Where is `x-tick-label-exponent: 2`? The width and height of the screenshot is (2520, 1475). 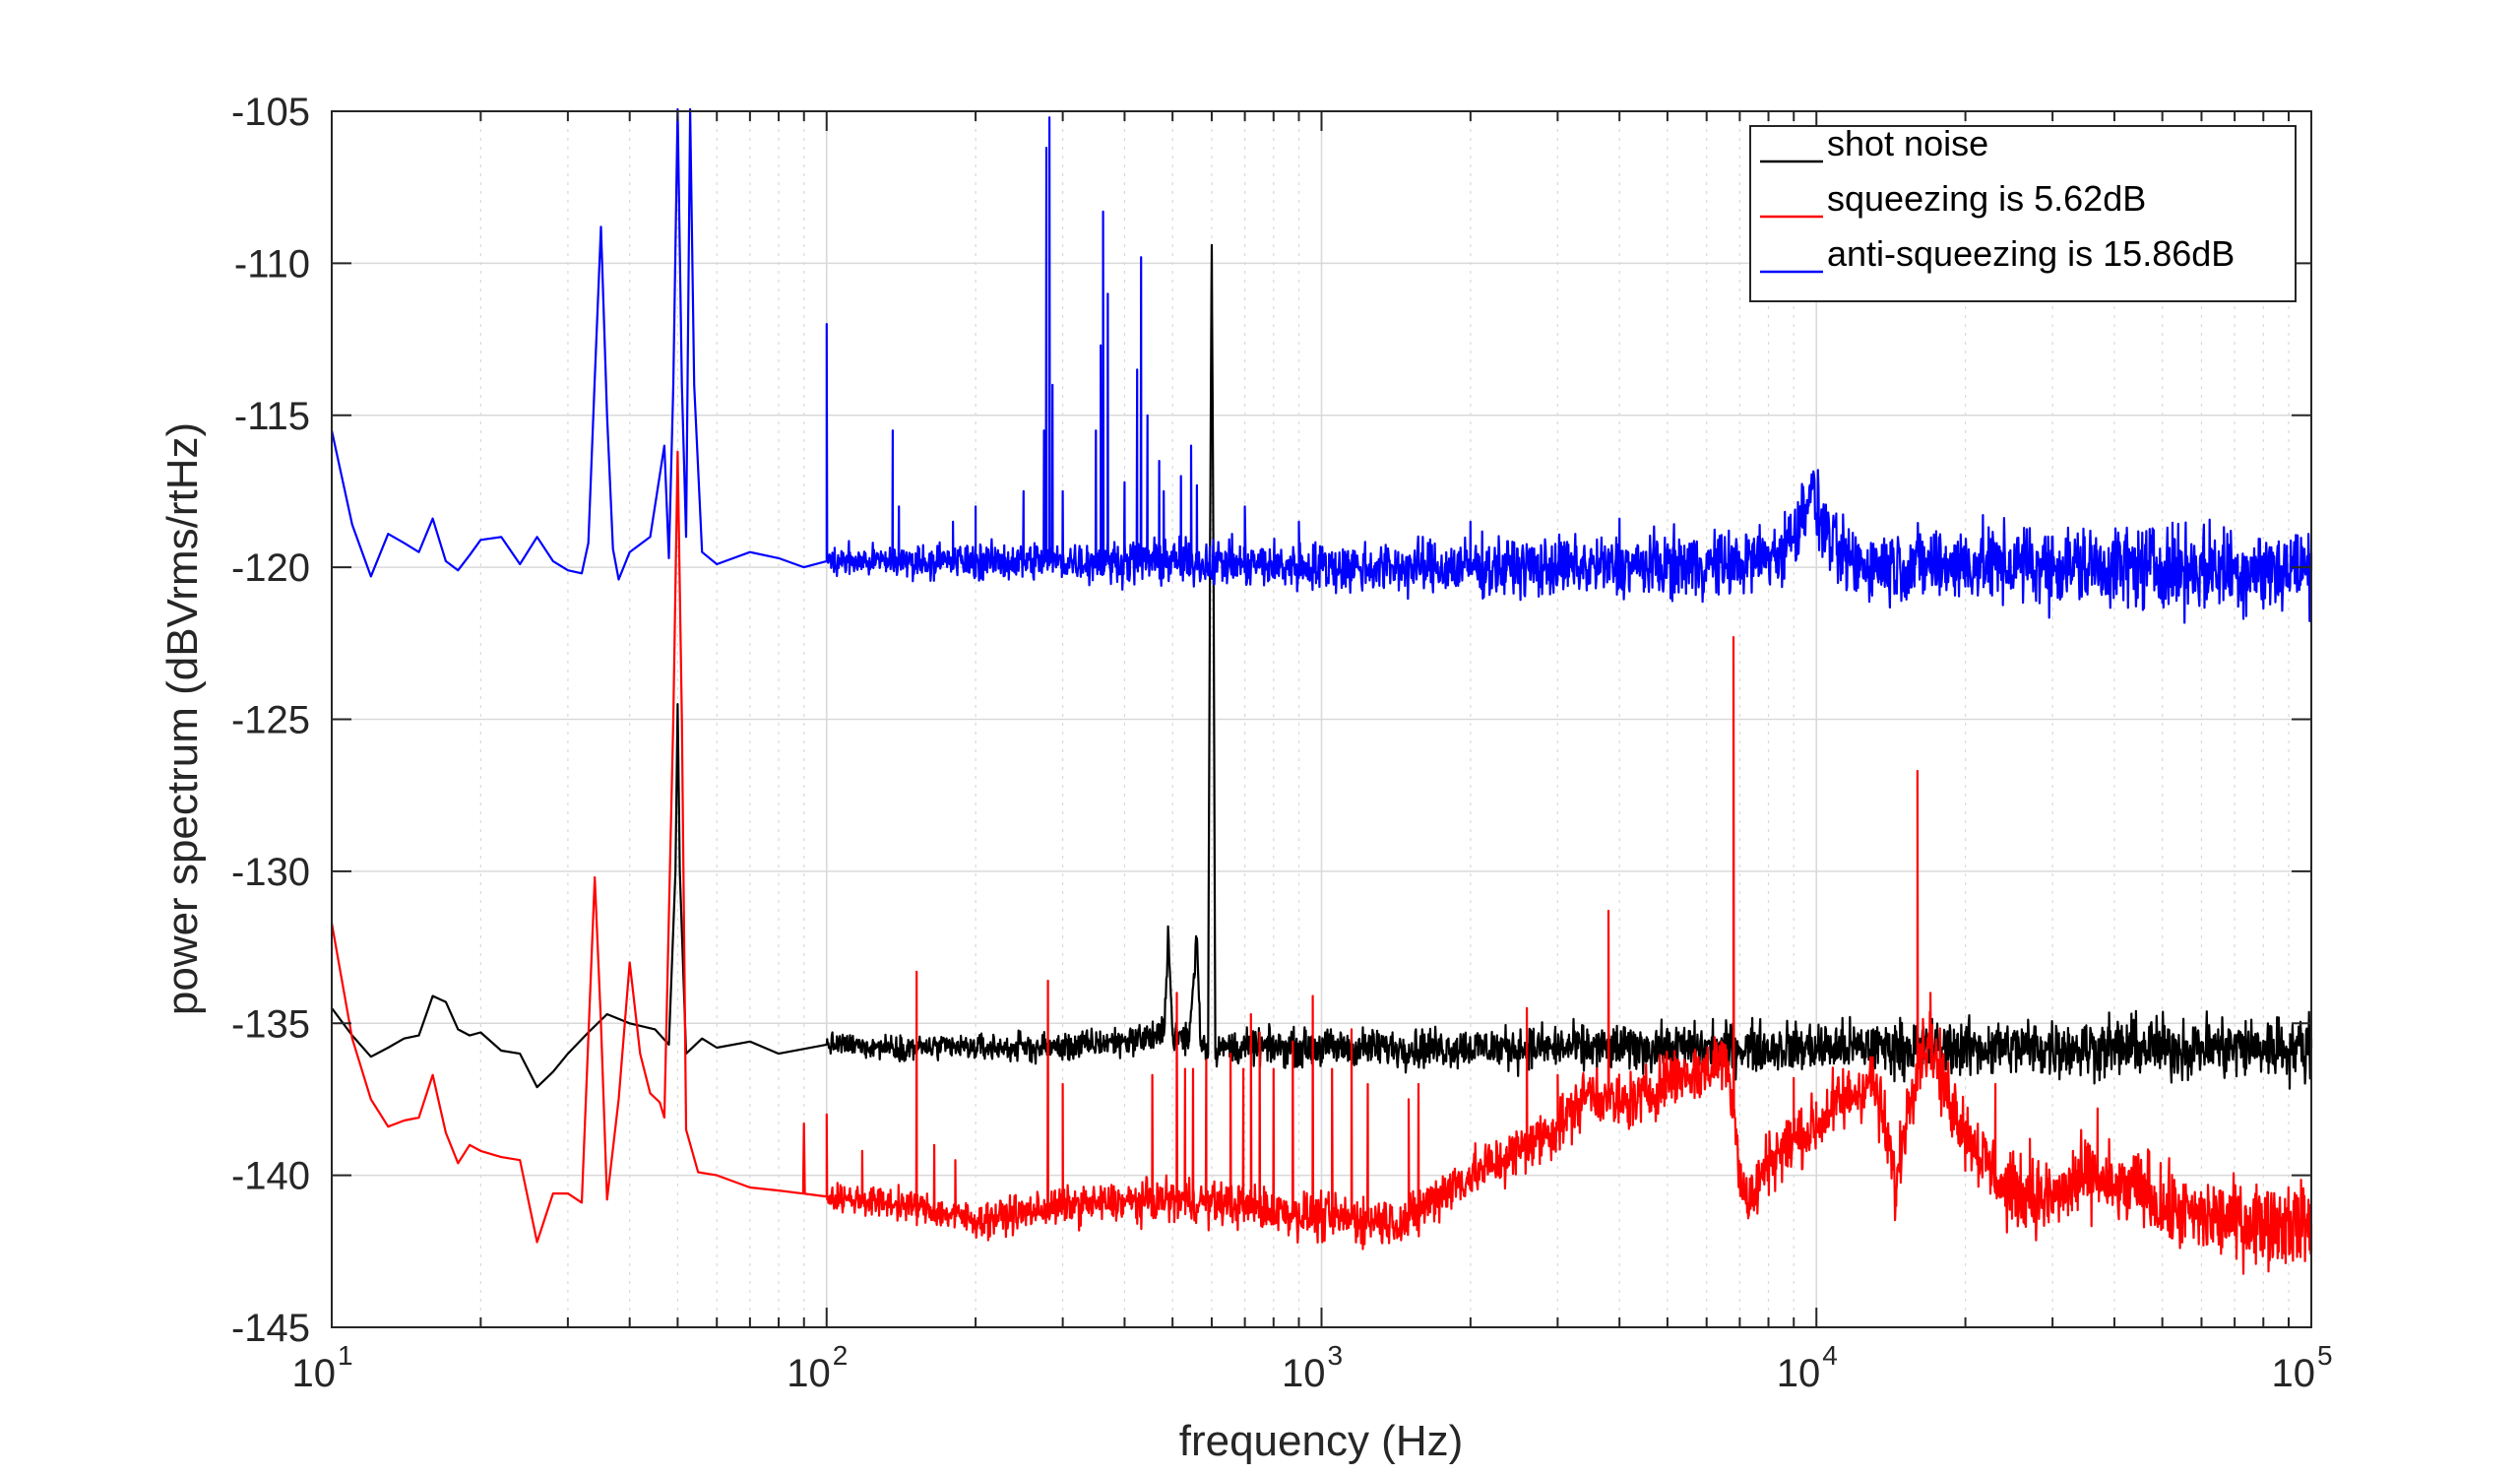 x-tick-label-exponent: 2 is located at coordinates (841, 1355).